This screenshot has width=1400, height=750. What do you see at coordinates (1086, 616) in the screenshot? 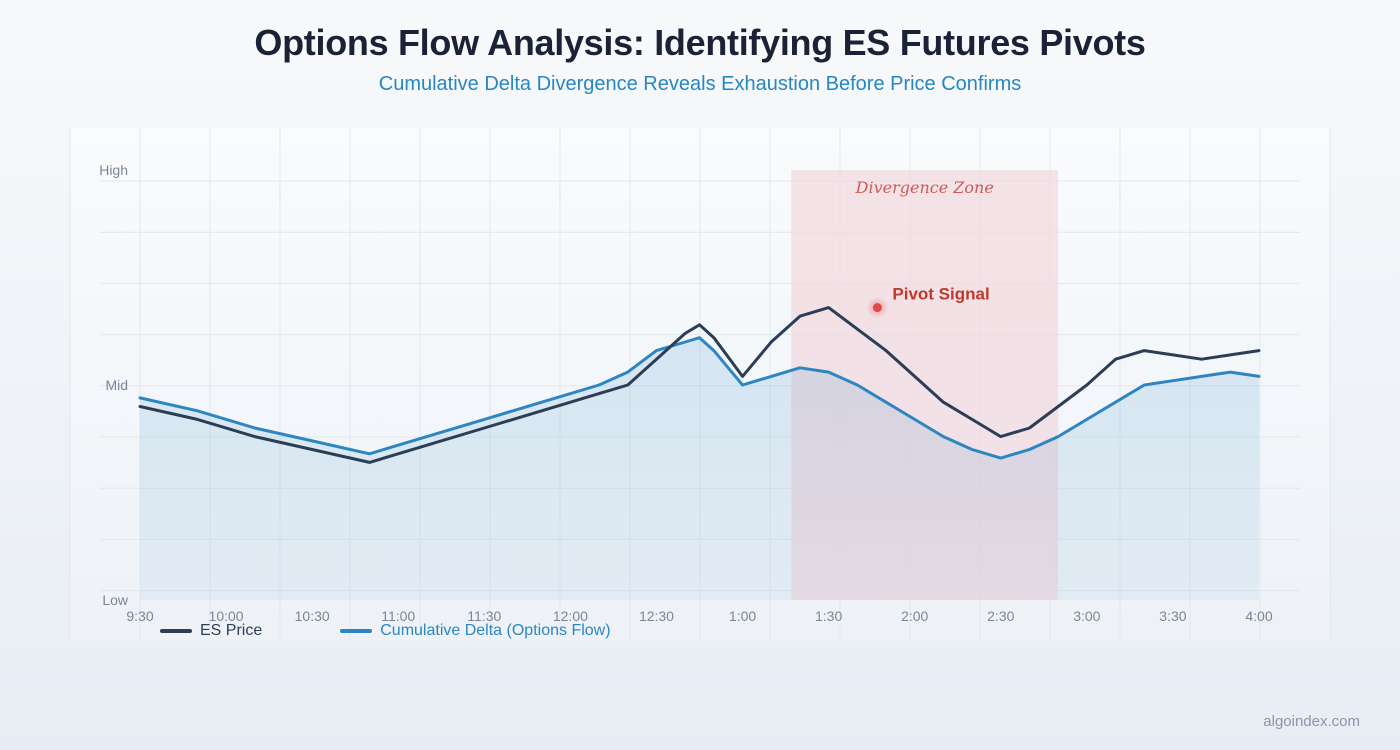
I see `x-tick-label: 3:00` at bounding box center [1086, 616].